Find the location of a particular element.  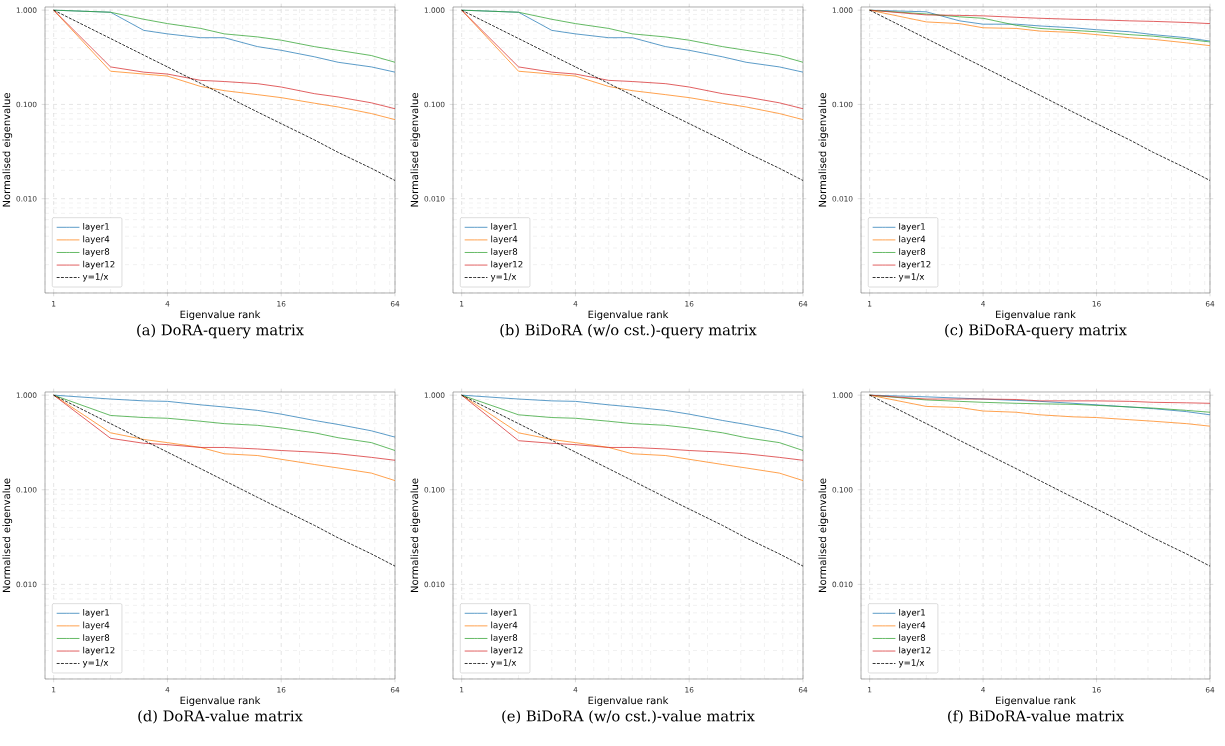

text: (b) BiDoRA (w/o cst.)-query matrix is located at coordinates (628, 331).